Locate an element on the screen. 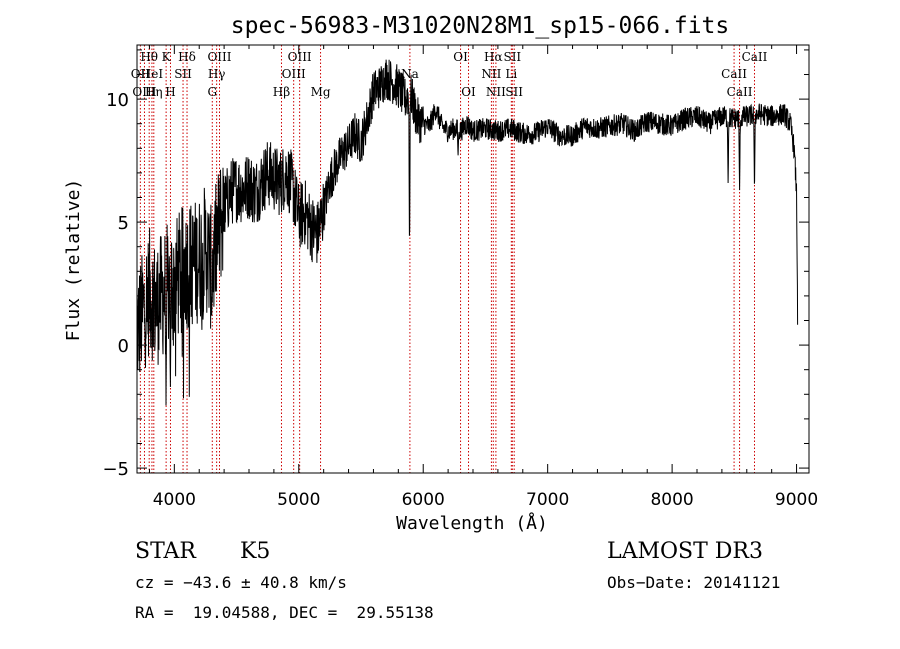 The width and height of the screenshot is (900, 649). line-marker-label: Hη is located at coordinates (154, 92).